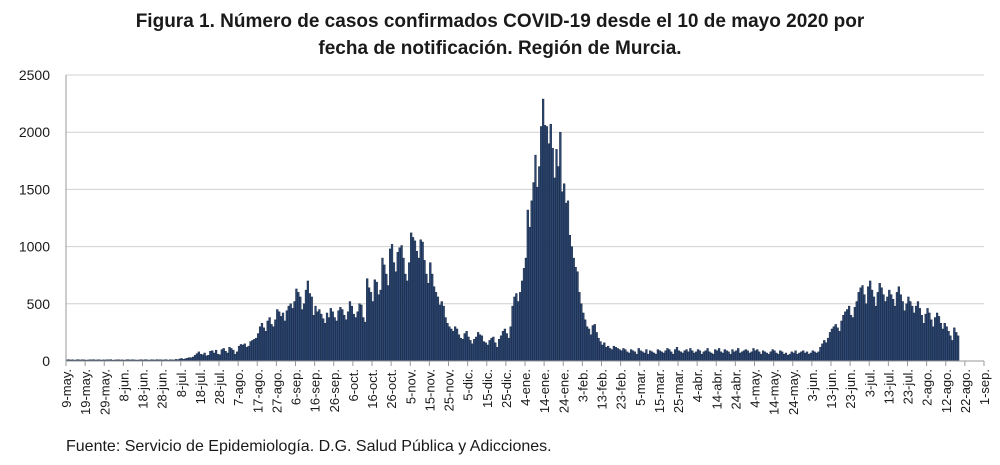 Image resolution: width=1000 pixels, height=465 pixels. What do you see at coordinates (793, 392) in the screenshot?
I see `x-tick-label: 24-may.` at bounding box center [793, 392].